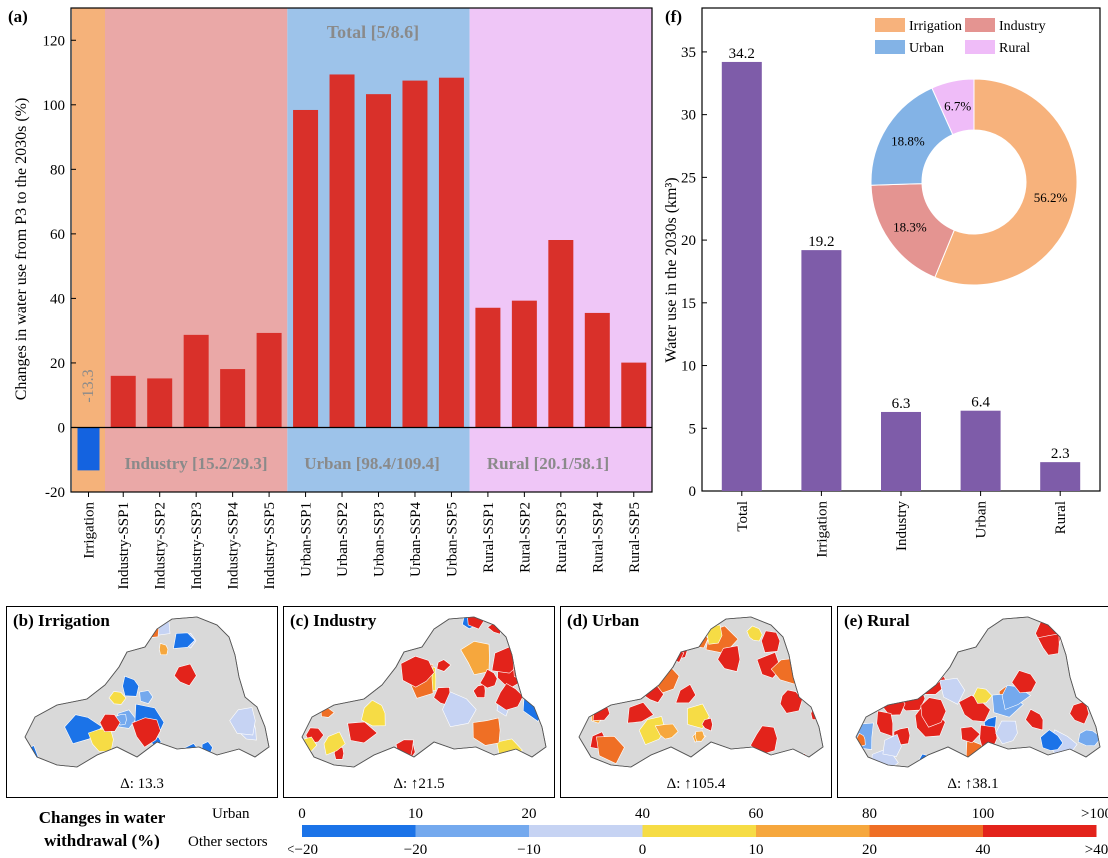 The image size is (1108, 858). I want to click on x-tick-label: Rural-SSP3, so click(562, 537).